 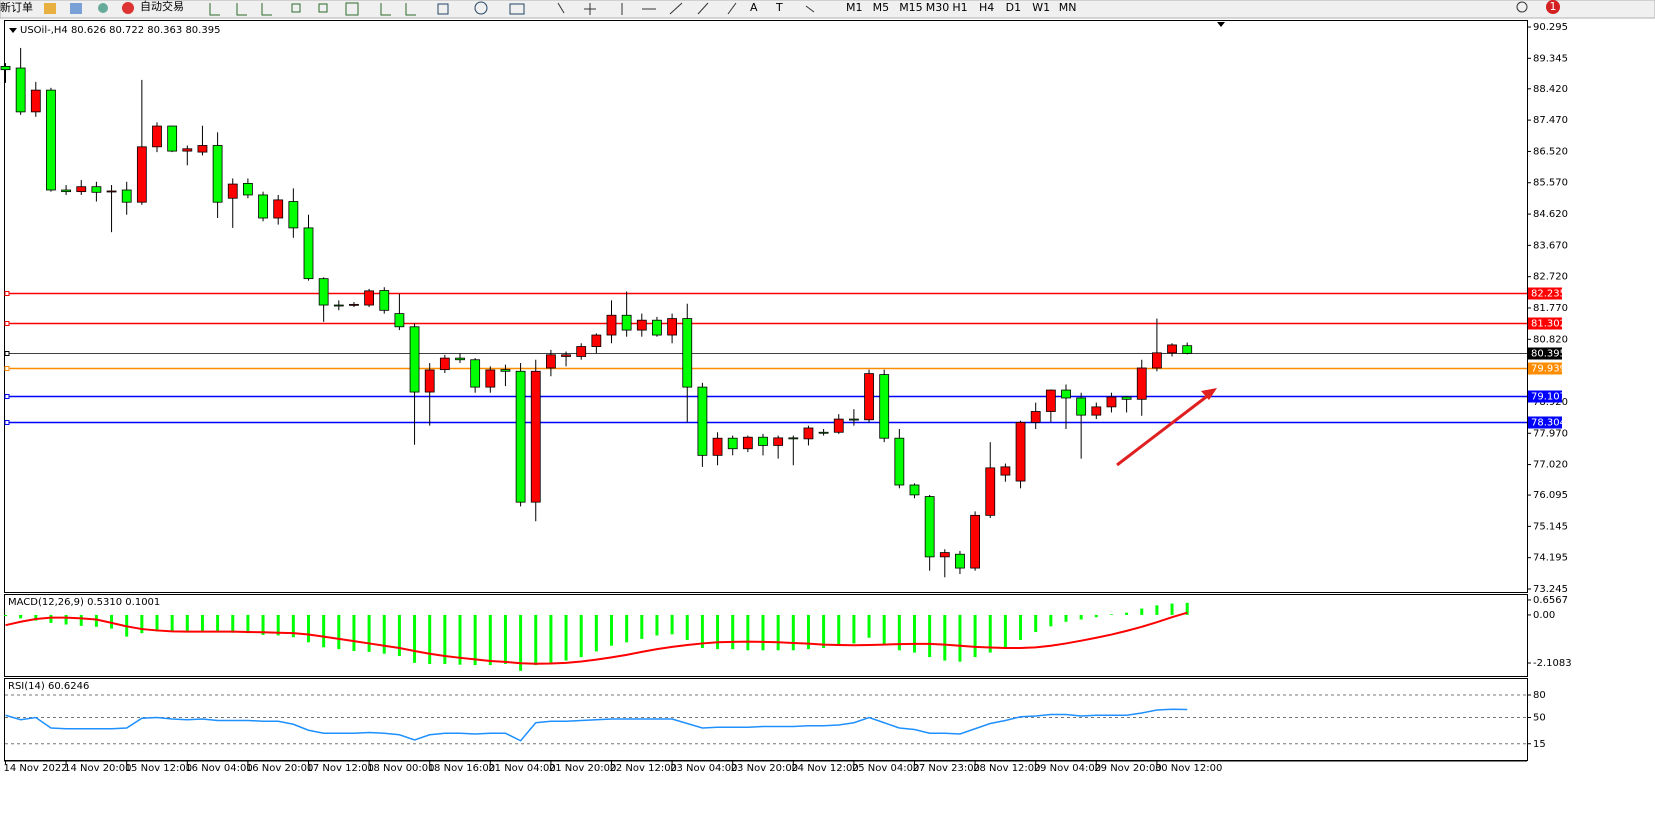 I want to click on timeframe: H4, so click(x=986, y=7).